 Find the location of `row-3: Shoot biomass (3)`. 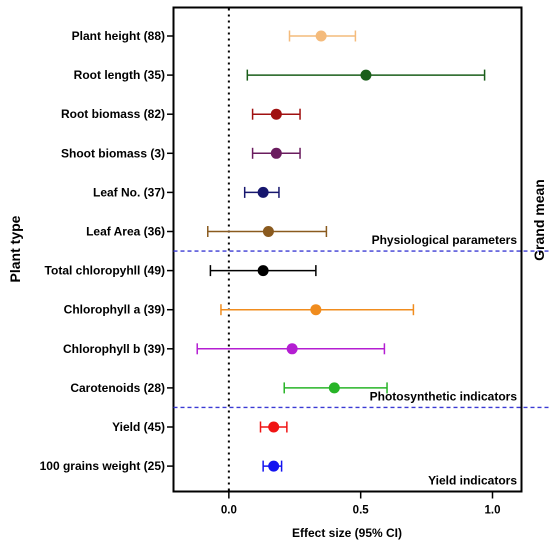

row-3: Shoot biomass (3) is located at coordinates (181, 153).